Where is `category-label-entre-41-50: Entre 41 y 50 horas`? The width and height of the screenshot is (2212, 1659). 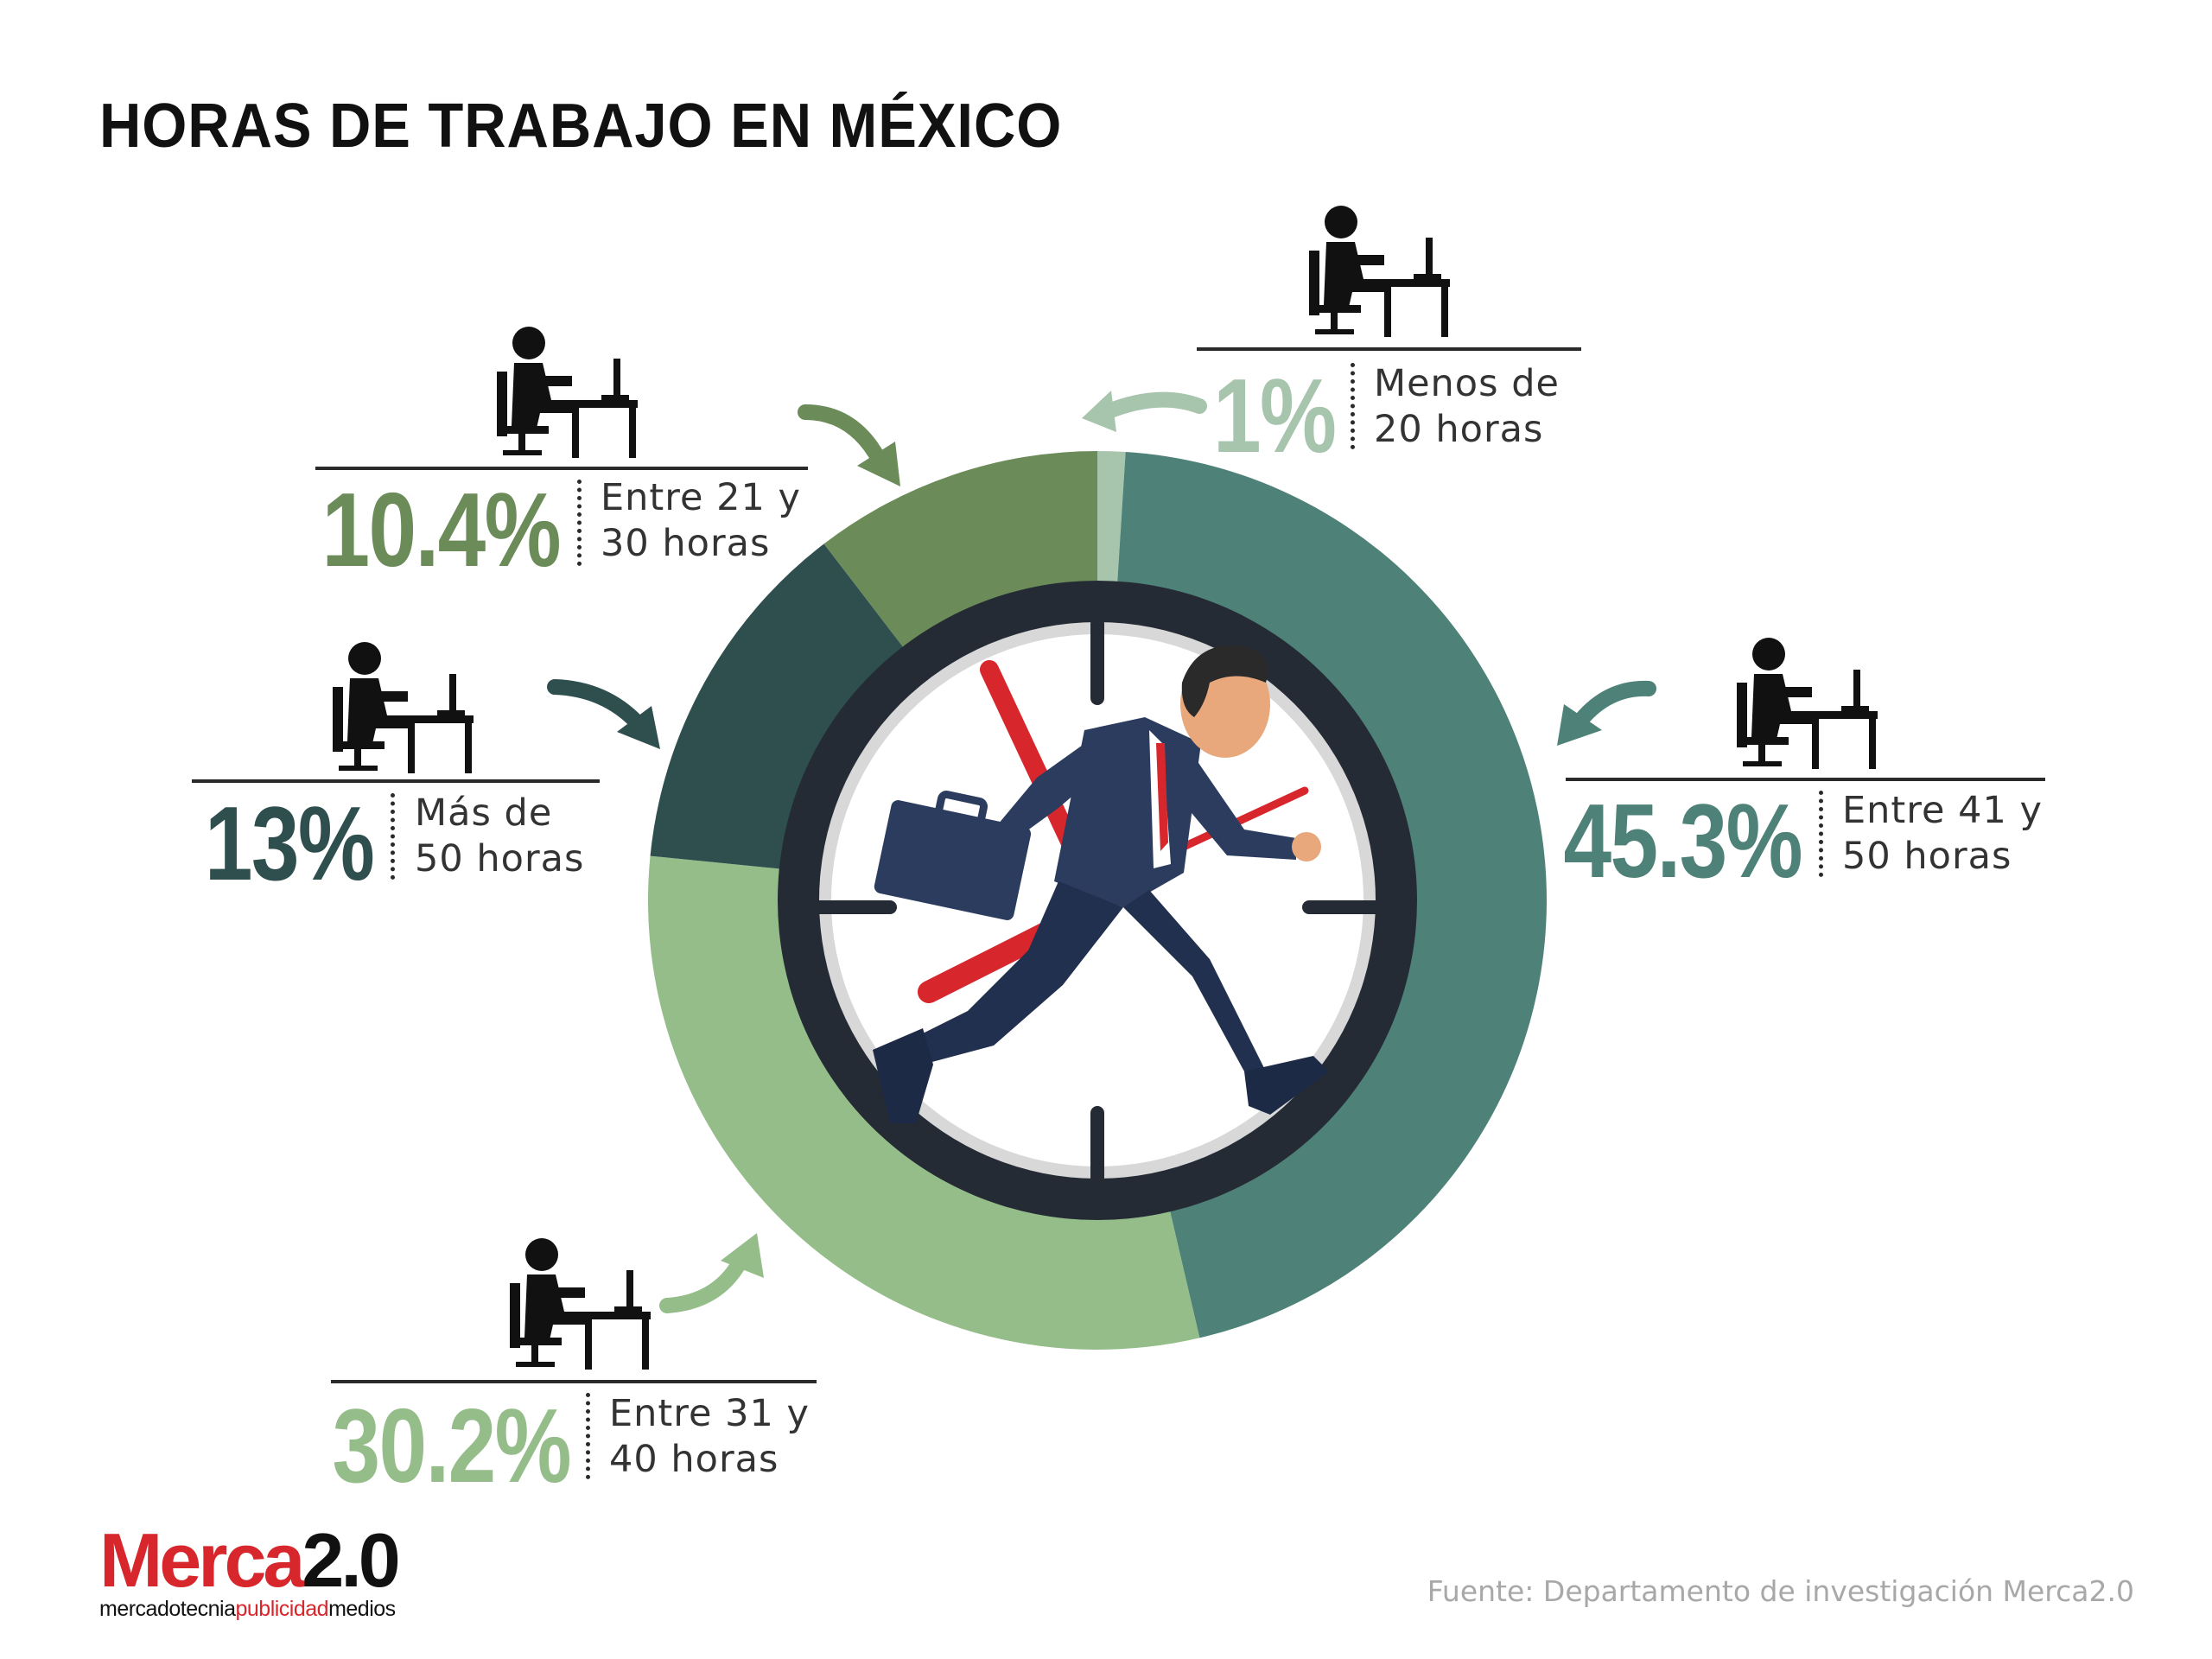
category-label-entre-41-50: Entre 41 y 50 horas is located at coordinates (1943, 834).